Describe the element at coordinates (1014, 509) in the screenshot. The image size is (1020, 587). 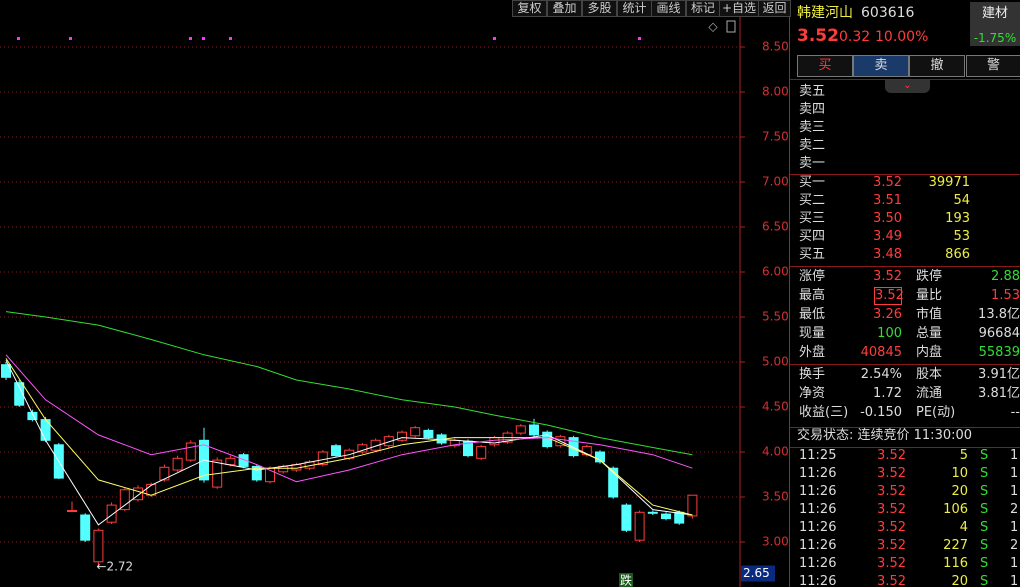
I see `trade-count: 2` at that location.